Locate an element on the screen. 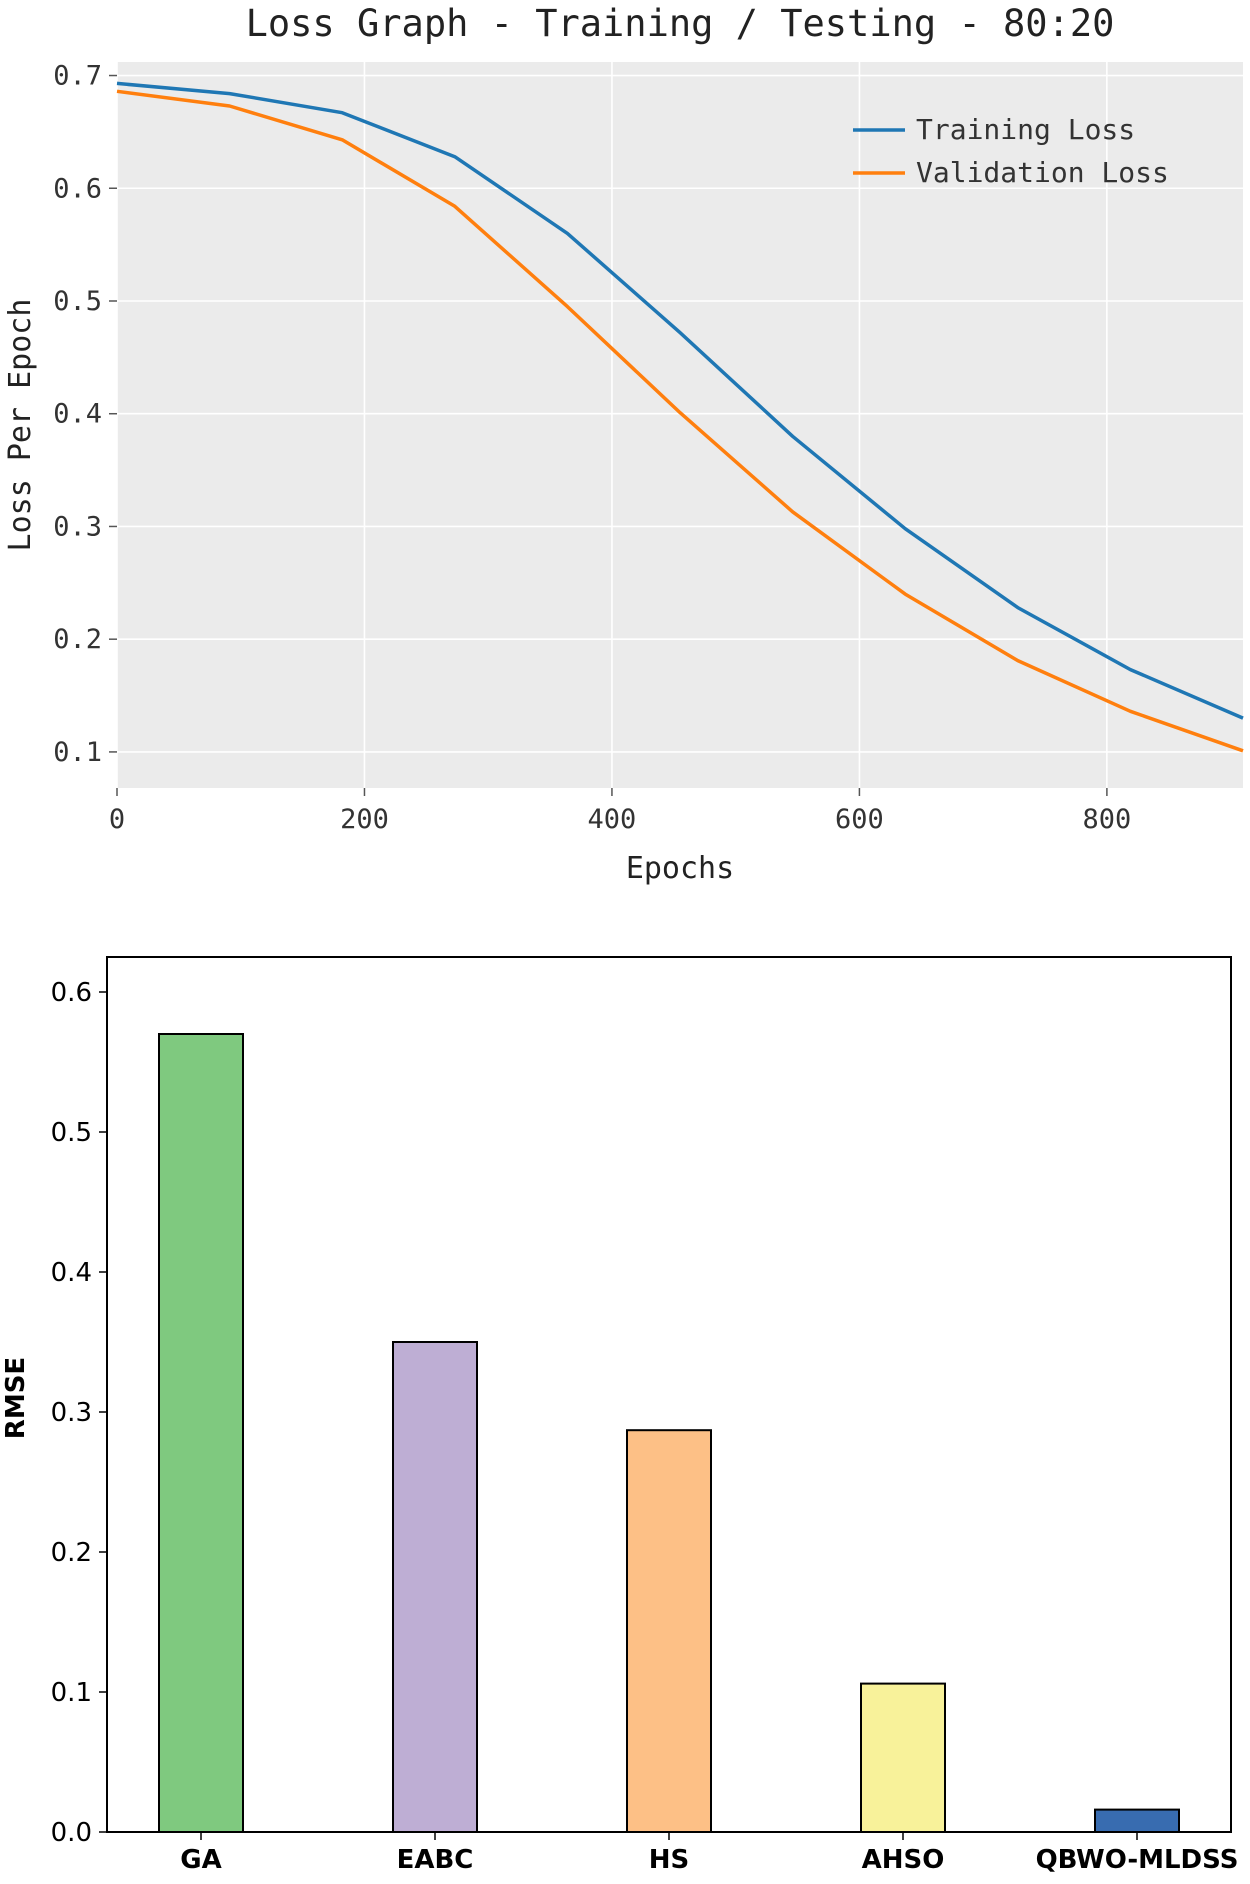  y-tick-label-6: 0.6 is located at coordinates (71, 993).